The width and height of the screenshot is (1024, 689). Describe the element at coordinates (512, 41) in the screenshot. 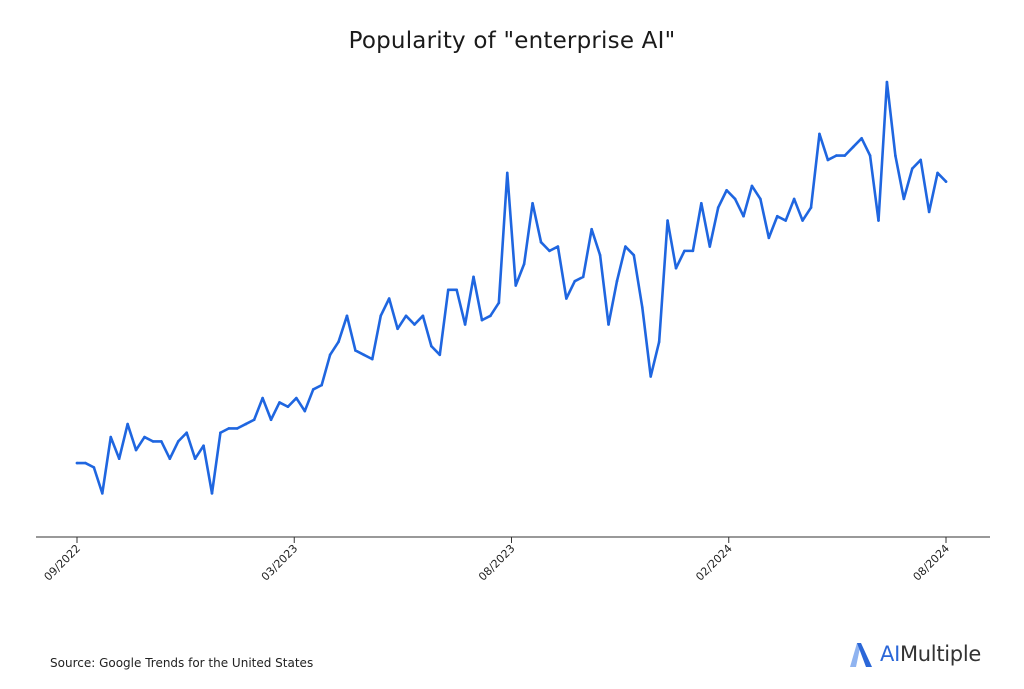

I see `chart-title: Popularity of "enterprise AI"` at that location.